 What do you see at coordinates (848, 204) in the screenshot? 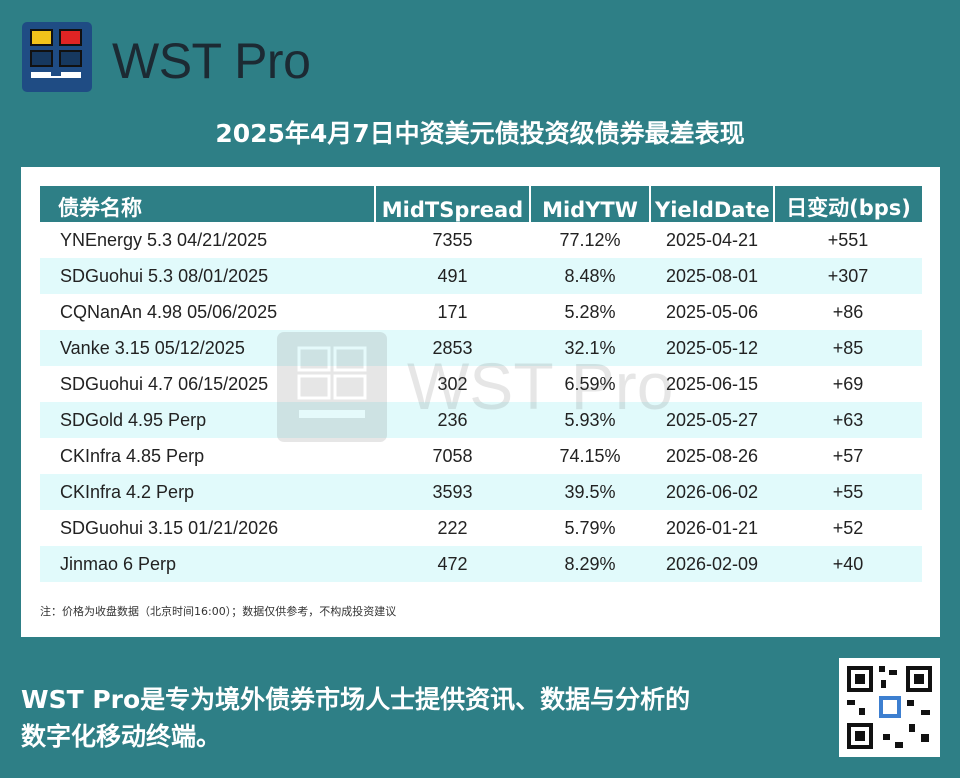
I see `col-header-daily-change: 日变动(bps)` at bounding box center [848, 204].